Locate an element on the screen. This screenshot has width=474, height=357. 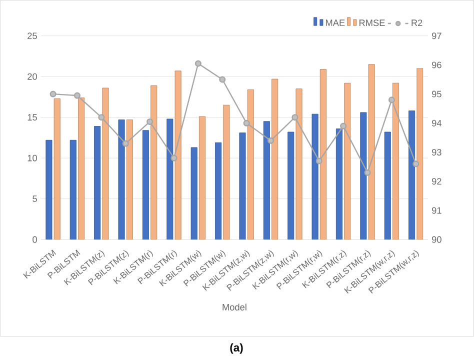
legend-label: MAE is located at coordinates (335, 23).